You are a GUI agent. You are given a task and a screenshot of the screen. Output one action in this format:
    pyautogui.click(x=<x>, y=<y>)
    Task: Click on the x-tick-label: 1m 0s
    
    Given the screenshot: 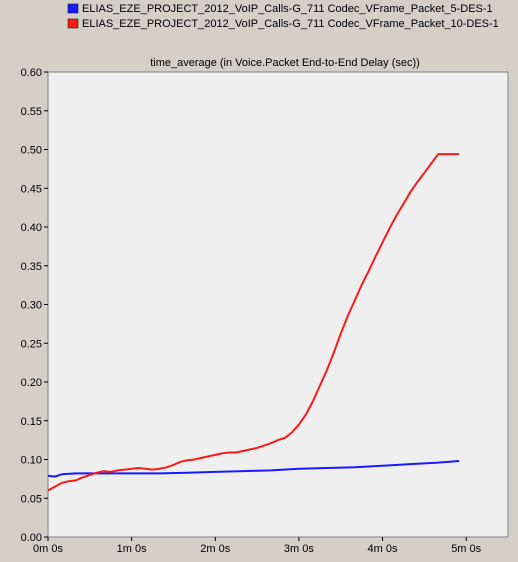 What is the action you would take?
    pyautogui.click(x=132, y=549)
    